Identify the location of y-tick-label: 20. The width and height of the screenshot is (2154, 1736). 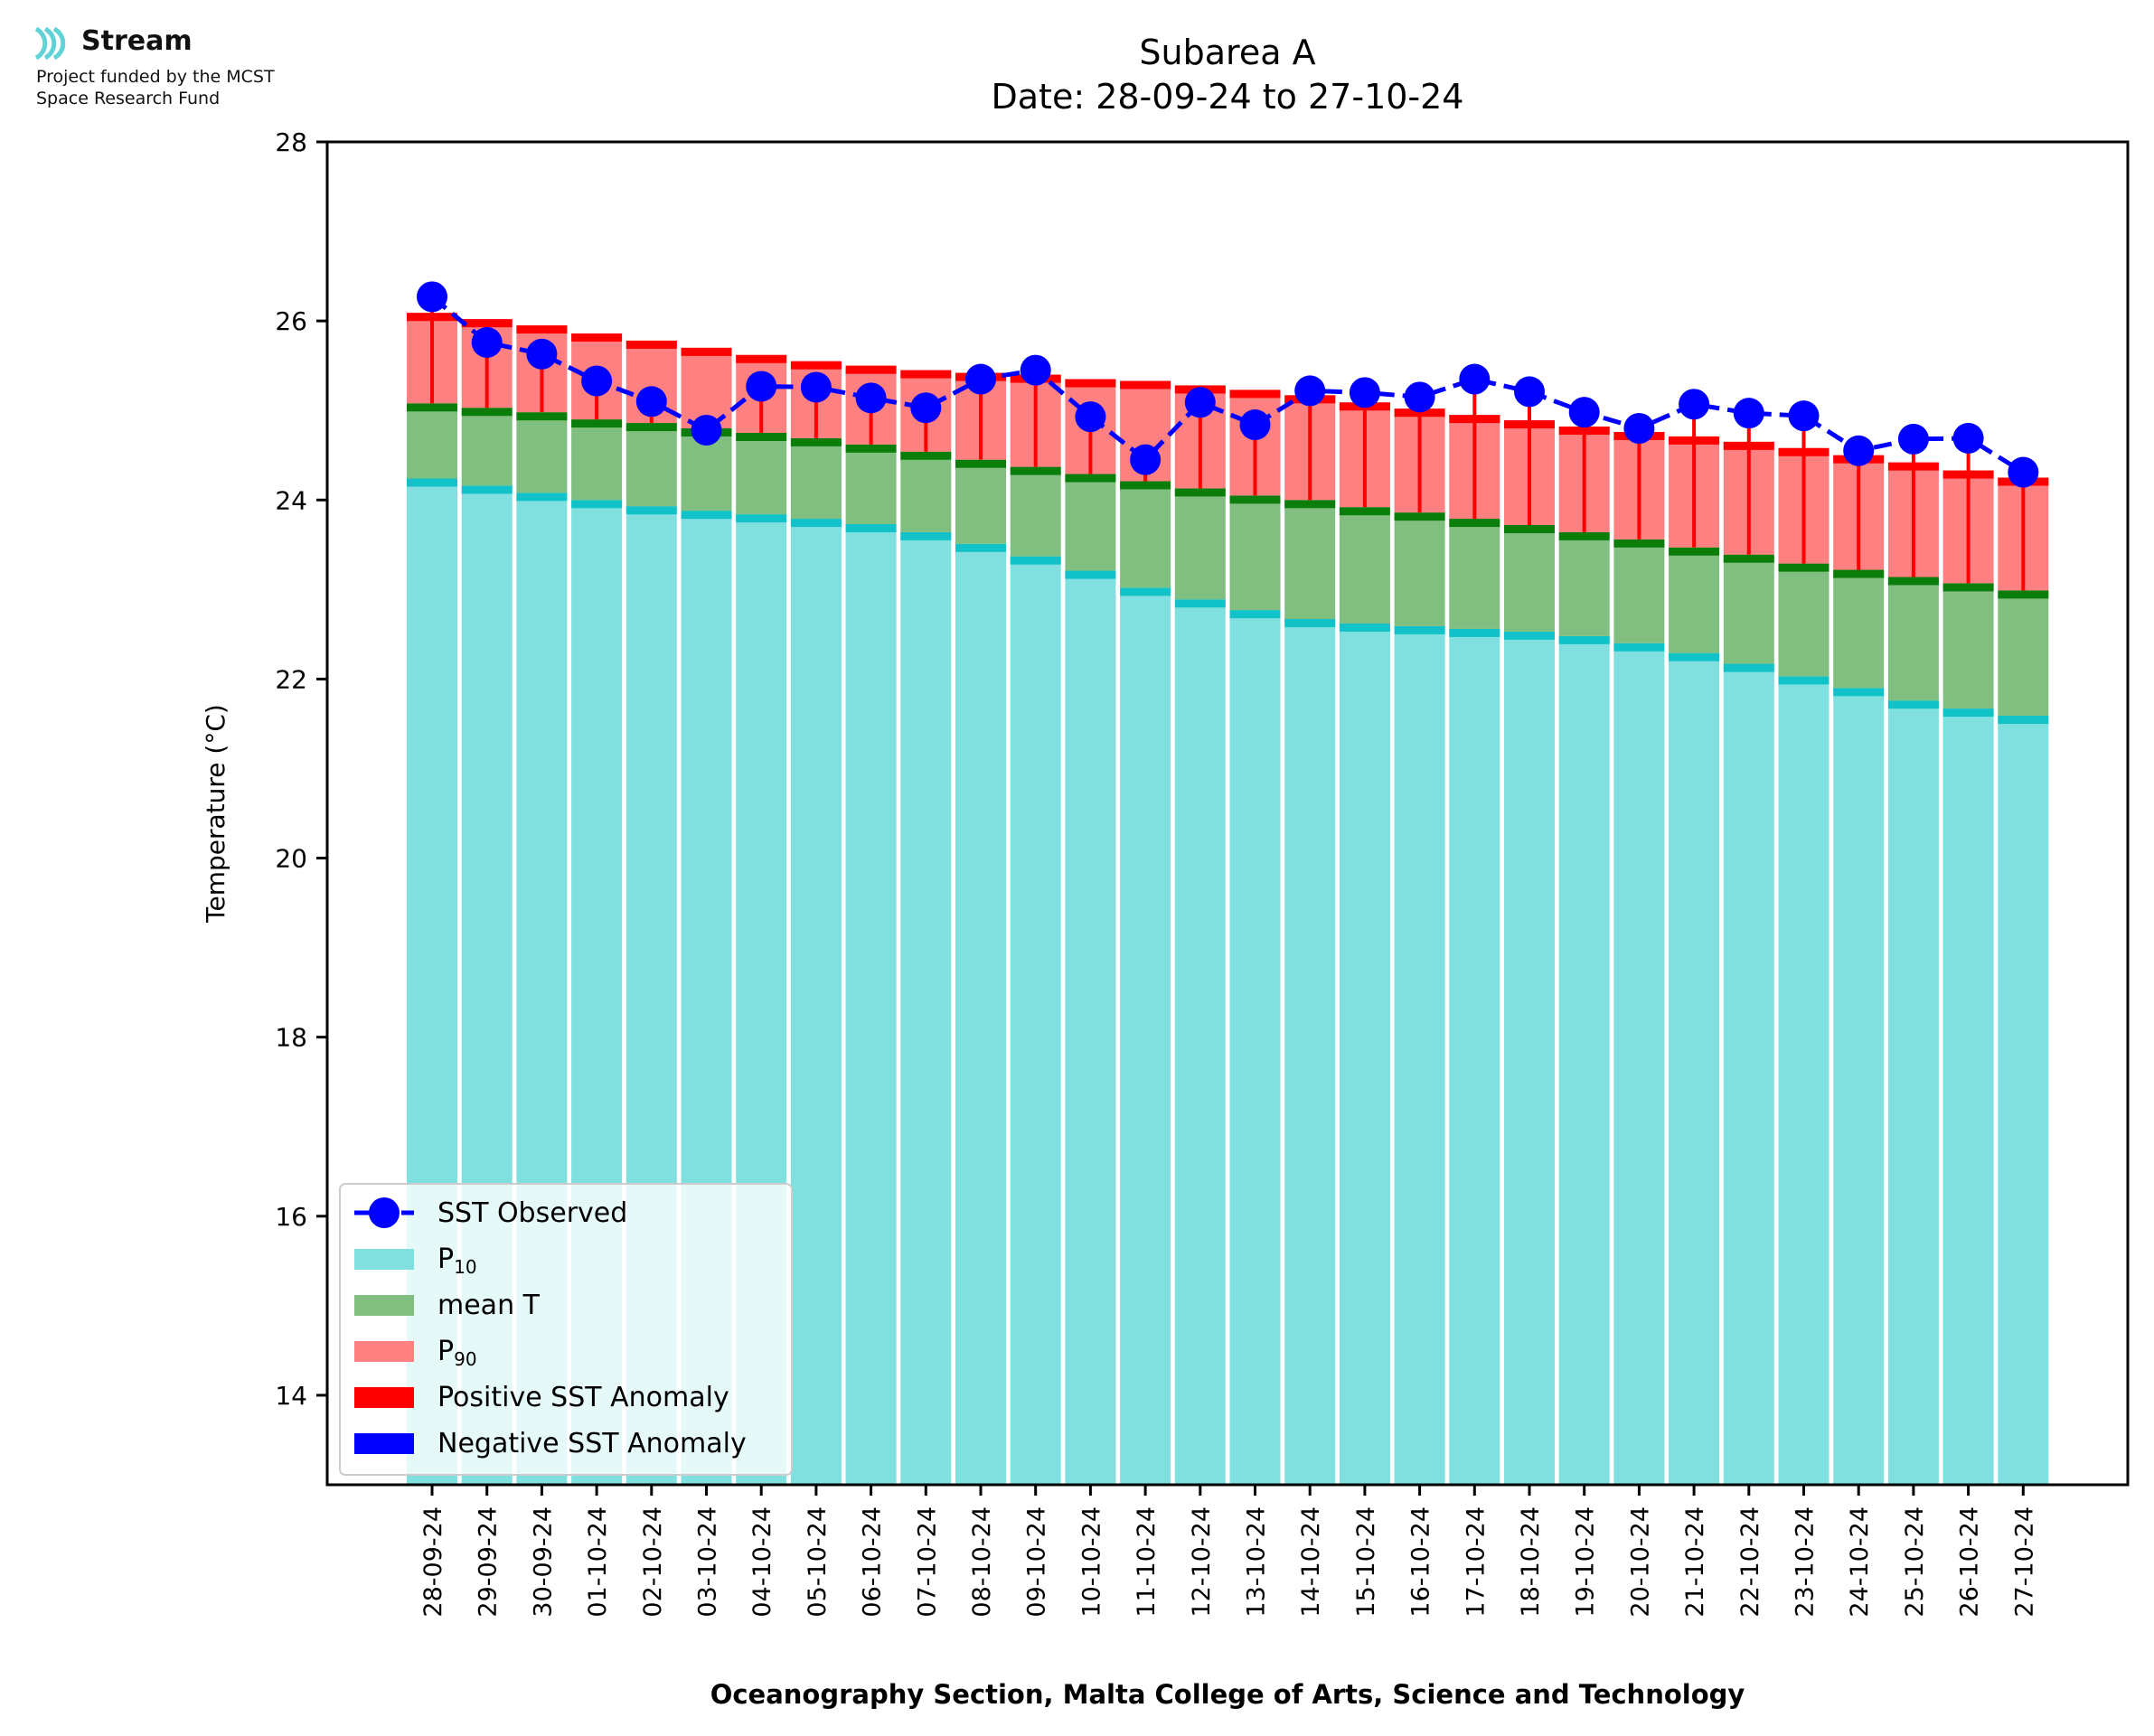
(291, 859).